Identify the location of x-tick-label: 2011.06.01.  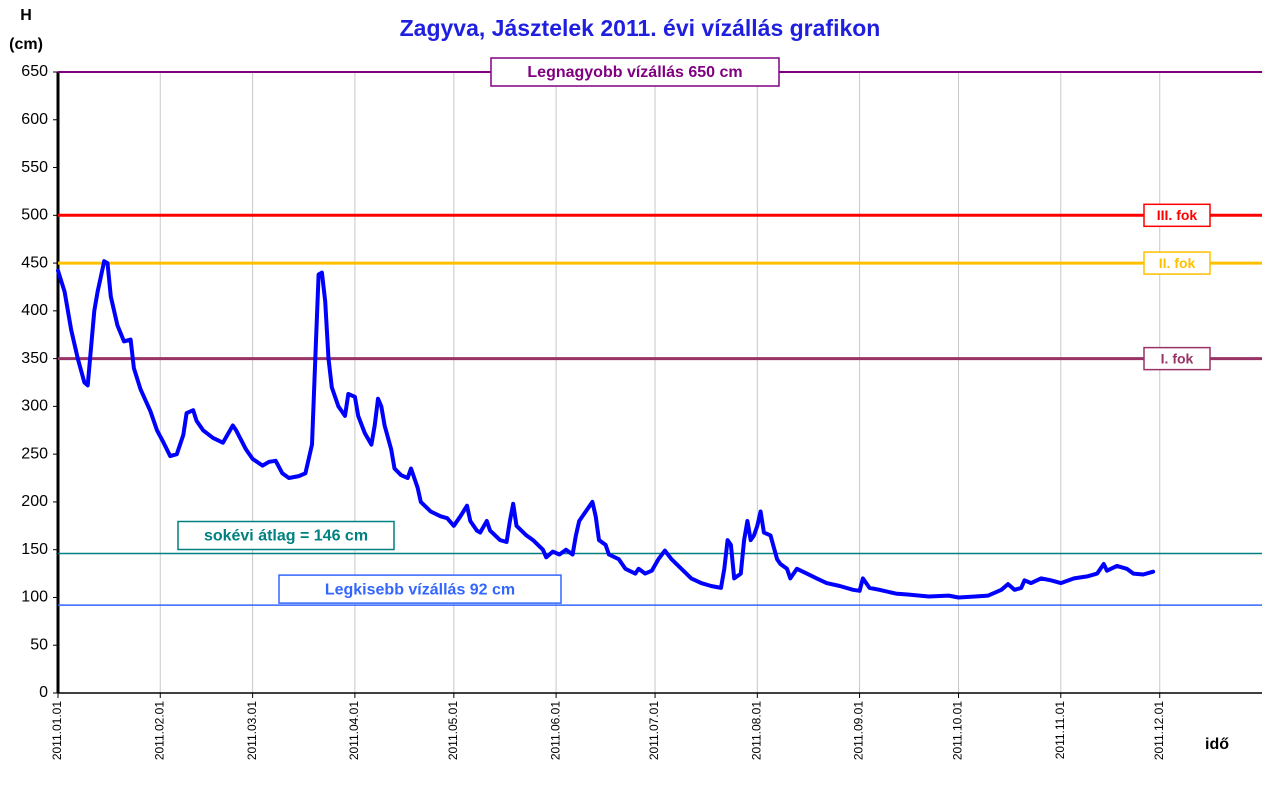
(555, 730).